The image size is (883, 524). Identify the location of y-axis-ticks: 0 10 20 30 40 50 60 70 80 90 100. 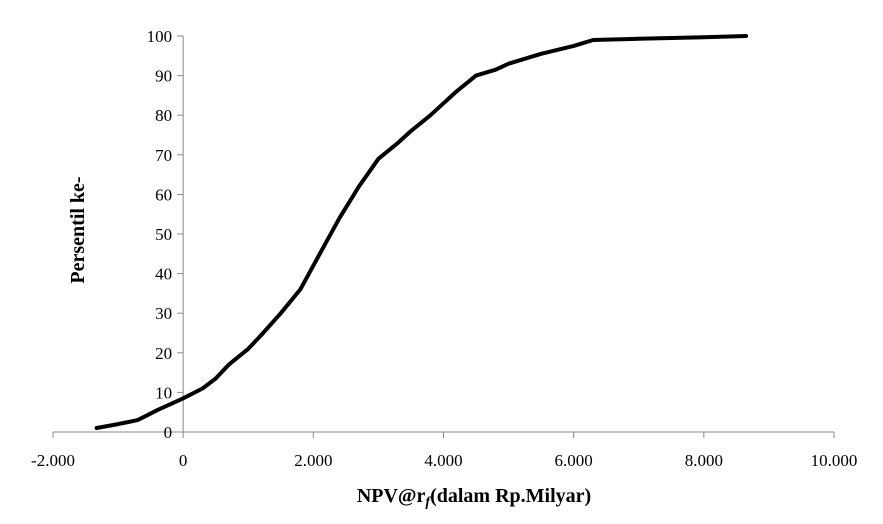
(165, 234).